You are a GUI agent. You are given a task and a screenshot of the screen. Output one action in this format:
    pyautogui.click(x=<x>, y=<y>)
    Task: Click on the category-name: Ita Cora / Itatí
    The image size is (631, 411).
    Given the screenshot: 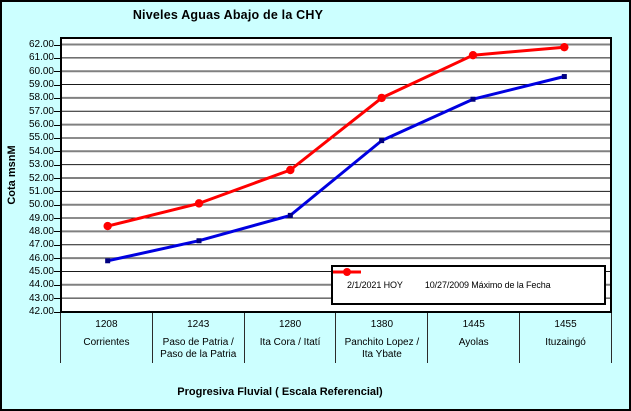 What is the action you would take?
    pyautogui.click(x=290, y=342)
    